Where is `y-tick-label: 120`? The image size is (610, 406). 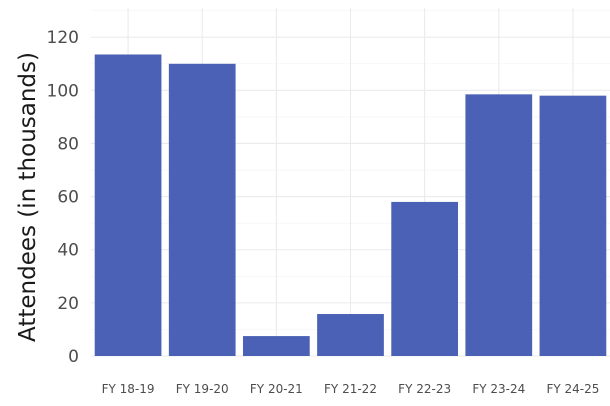
y-tick-label: 120 is located at coordinates (63, 38).